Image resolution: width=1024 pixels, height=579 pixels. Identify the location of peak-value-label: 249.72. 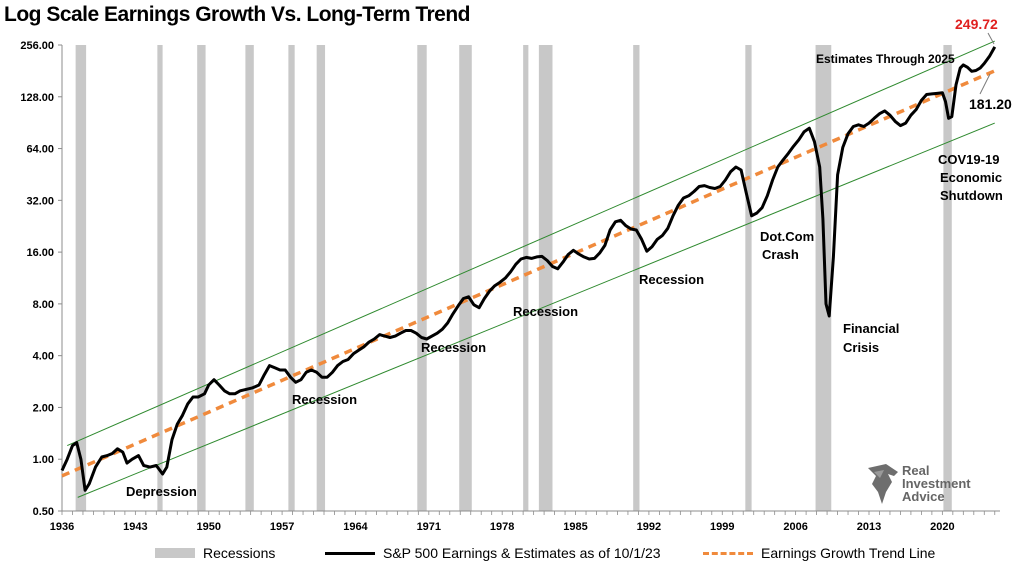
(976, 24).